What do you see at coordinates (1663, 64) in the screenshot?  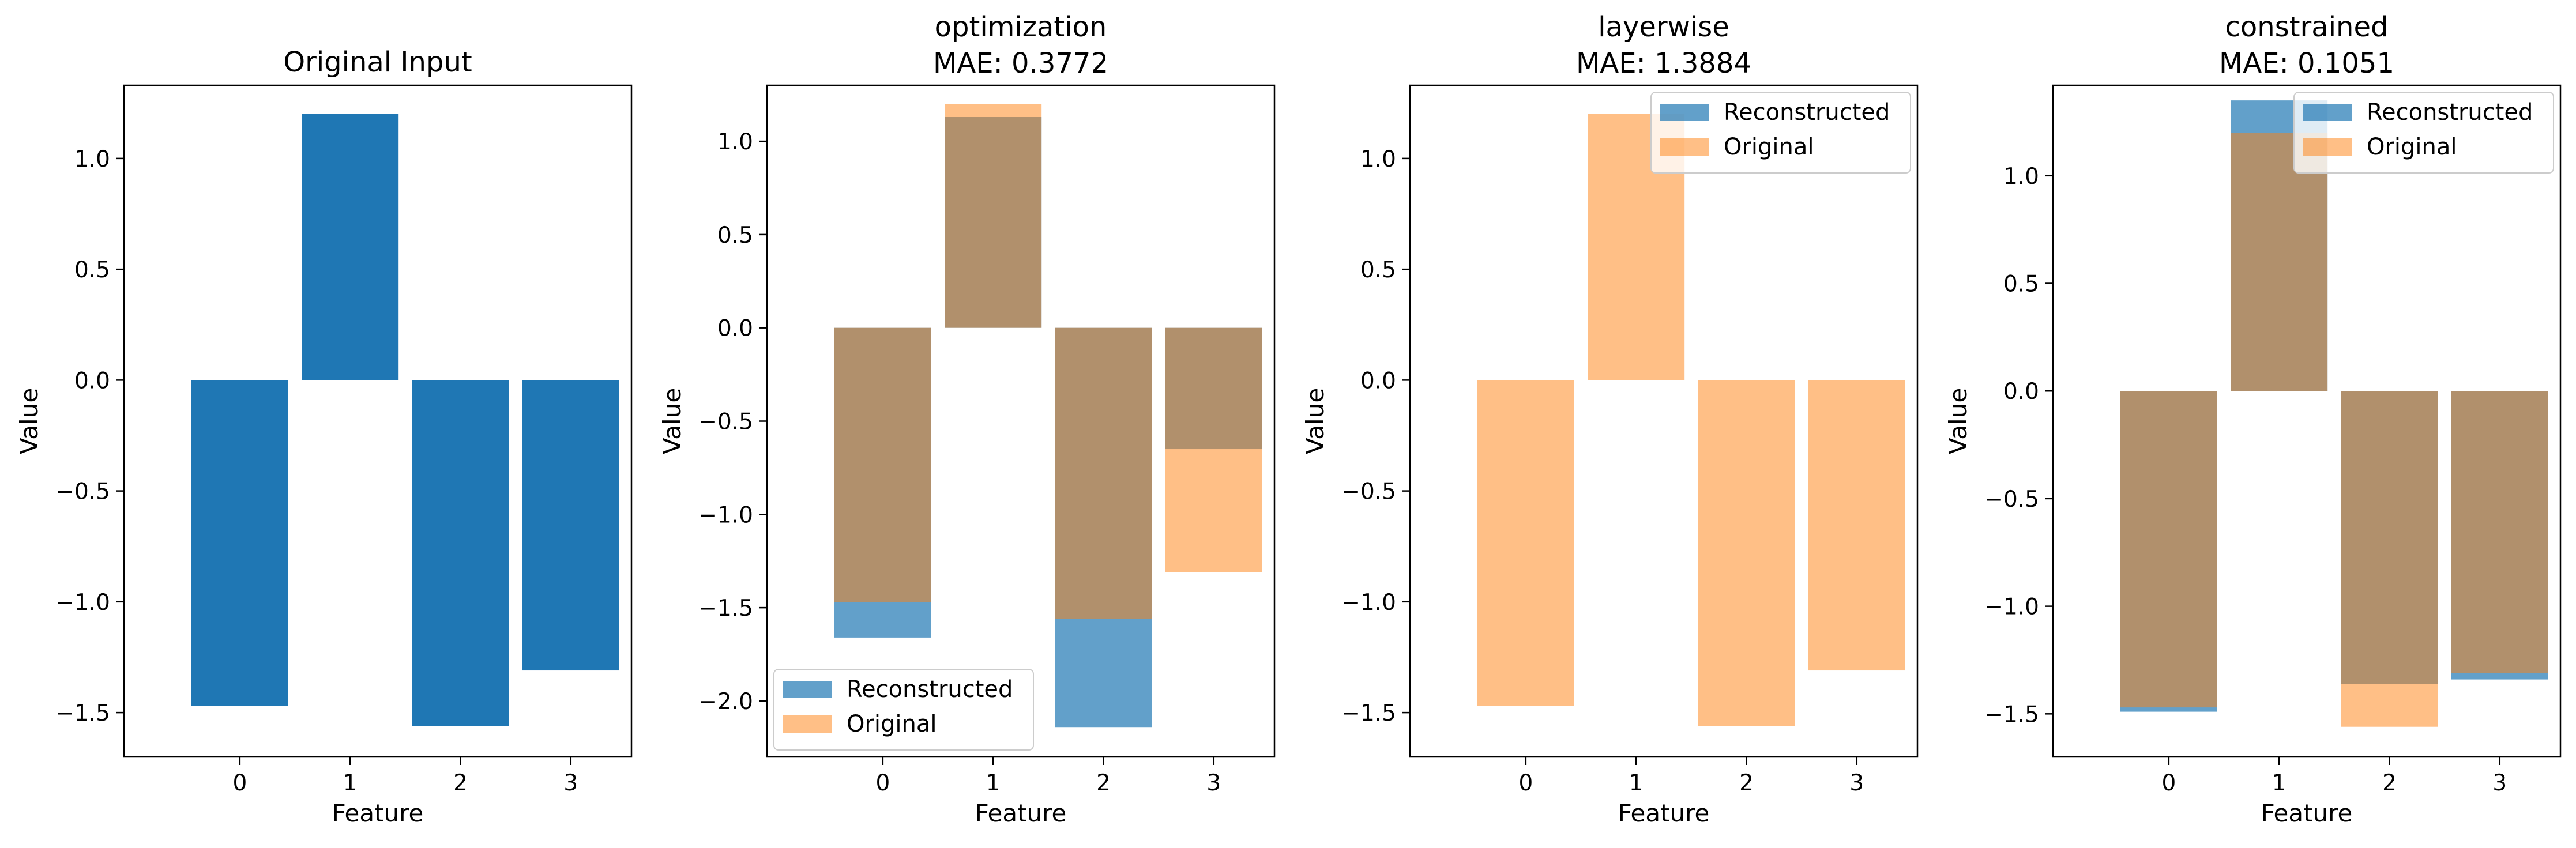 I see `chart-title: MAE: 1.3884` at bounding box center [1663, 64].